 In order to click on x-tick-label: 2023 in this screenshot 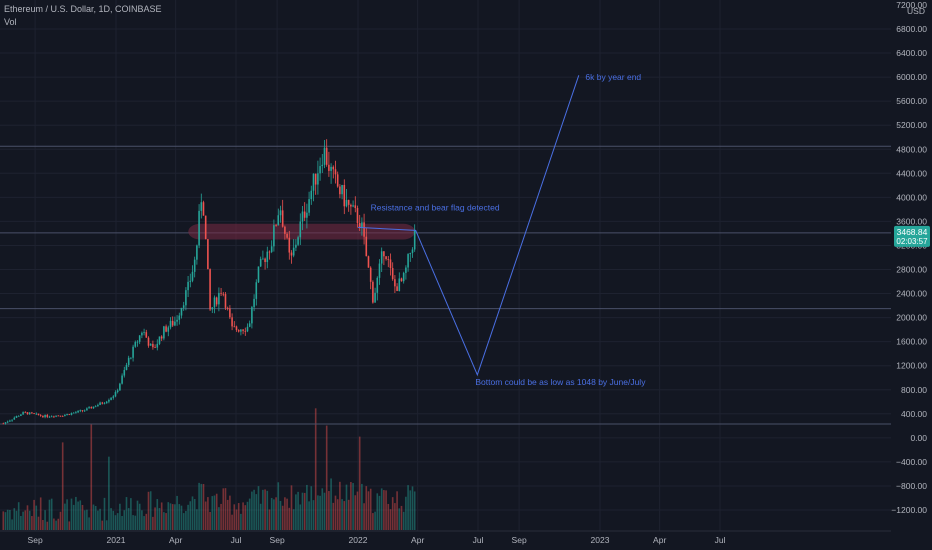, I will do `click(600, 540)`.